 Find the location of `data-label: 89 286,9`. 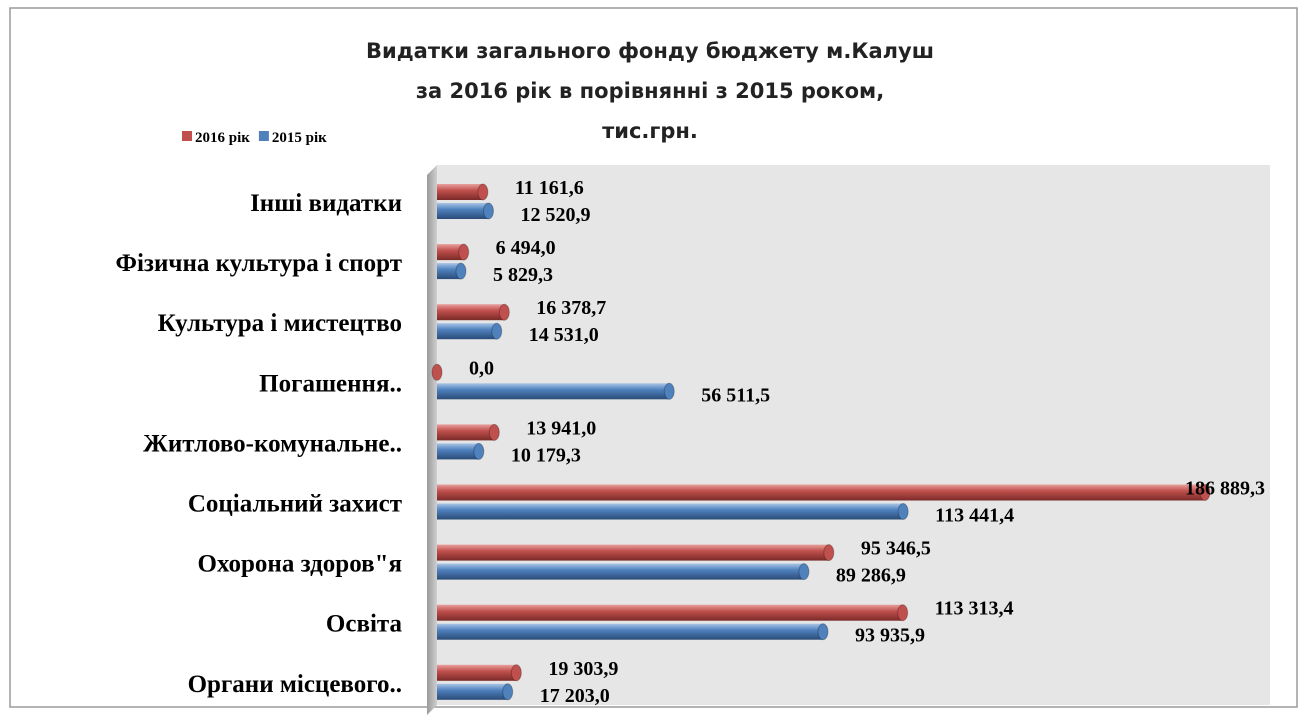

data-label: 89 286,9 is located at coordinates (871, 576).